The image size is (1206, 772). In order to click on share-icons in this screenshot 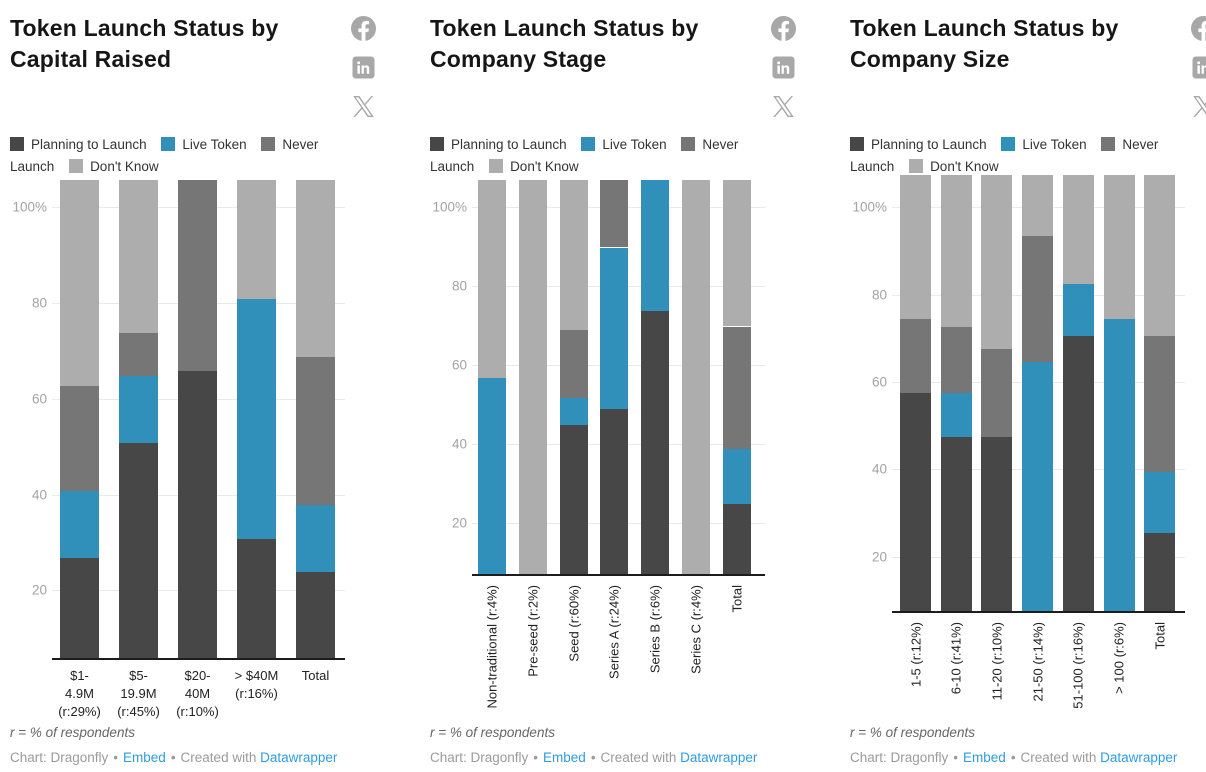, I will do `click(363, 66)`.